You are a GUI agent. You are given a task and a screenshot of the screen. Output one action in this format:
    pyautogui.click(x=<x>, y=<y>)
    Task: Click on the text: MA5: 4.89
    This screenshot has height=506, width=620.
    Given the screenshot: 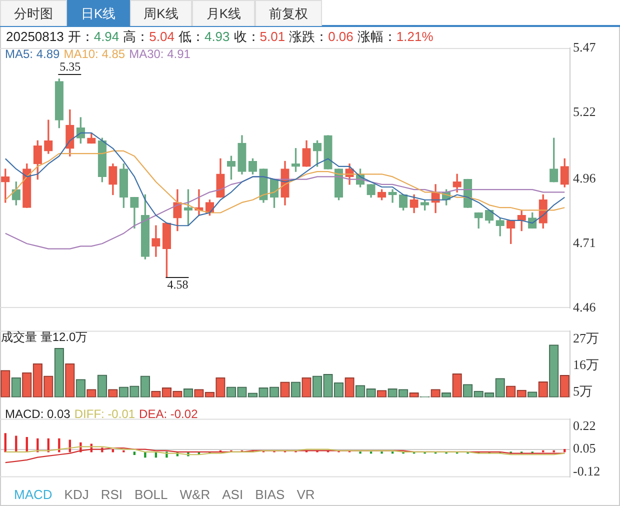 What is the action you would take?
    pyautogui.click(x=32, y=54)
    